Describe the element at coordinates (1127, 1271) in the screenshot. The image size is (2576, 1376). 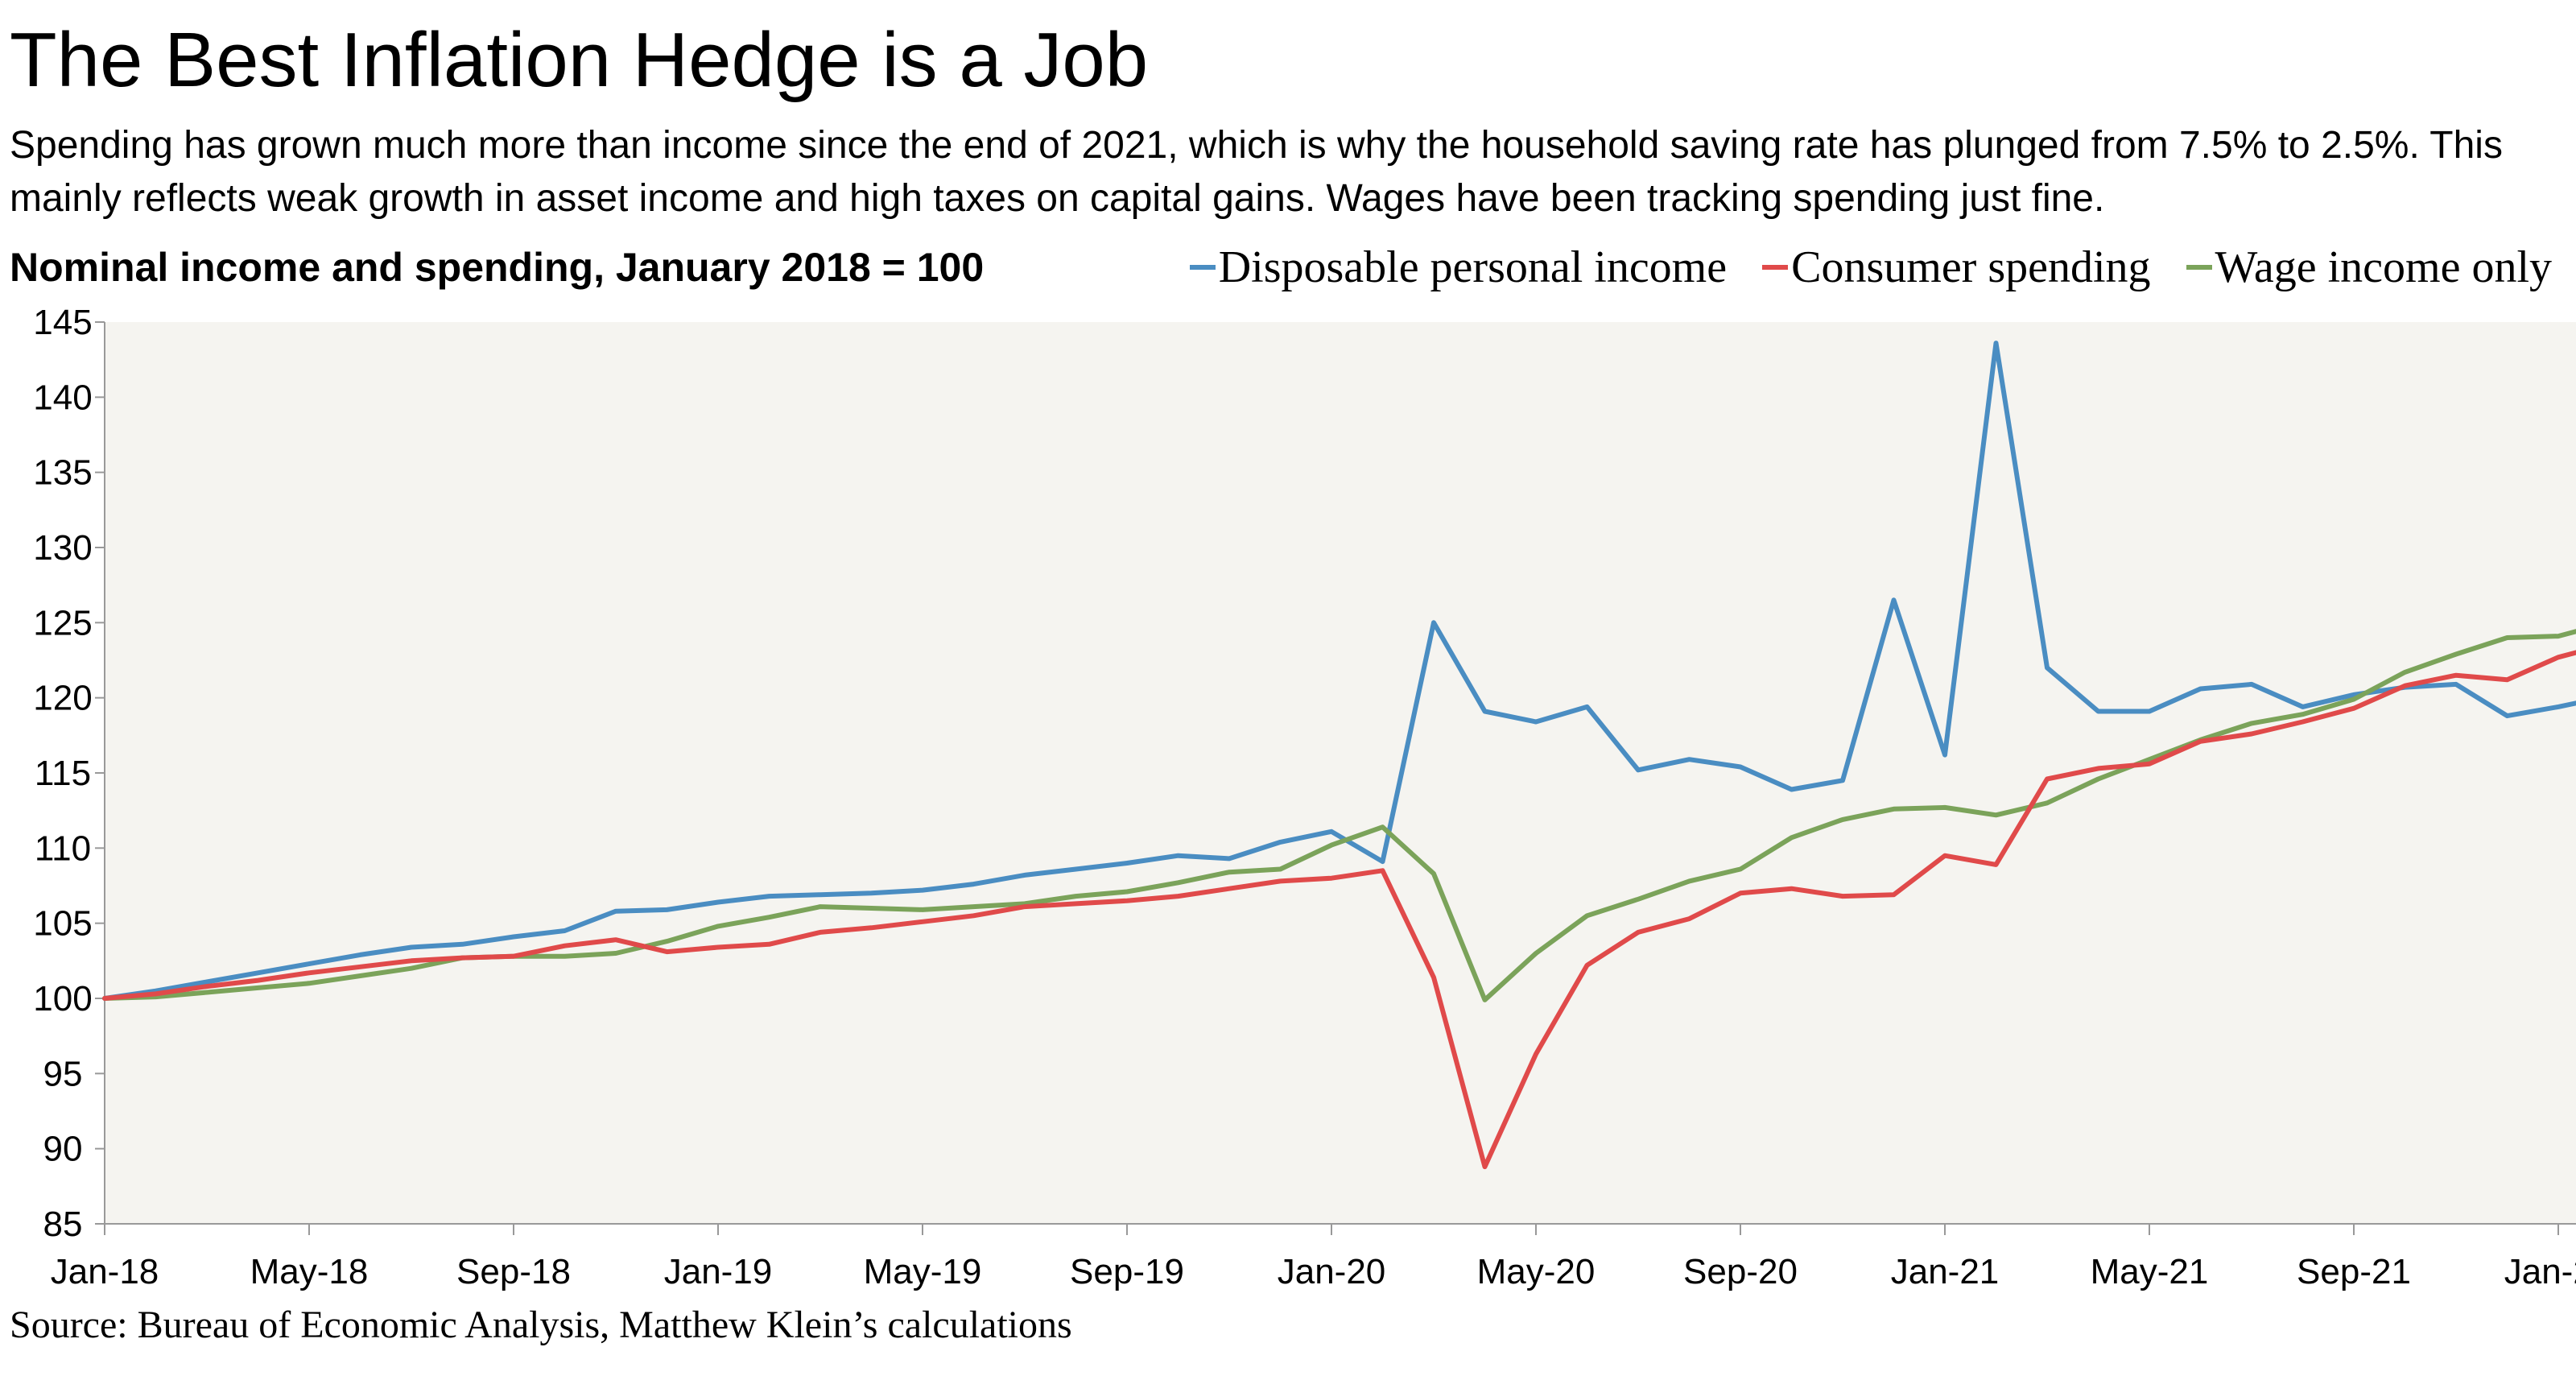
I see `x-tick-label: Sep-19` at that location.